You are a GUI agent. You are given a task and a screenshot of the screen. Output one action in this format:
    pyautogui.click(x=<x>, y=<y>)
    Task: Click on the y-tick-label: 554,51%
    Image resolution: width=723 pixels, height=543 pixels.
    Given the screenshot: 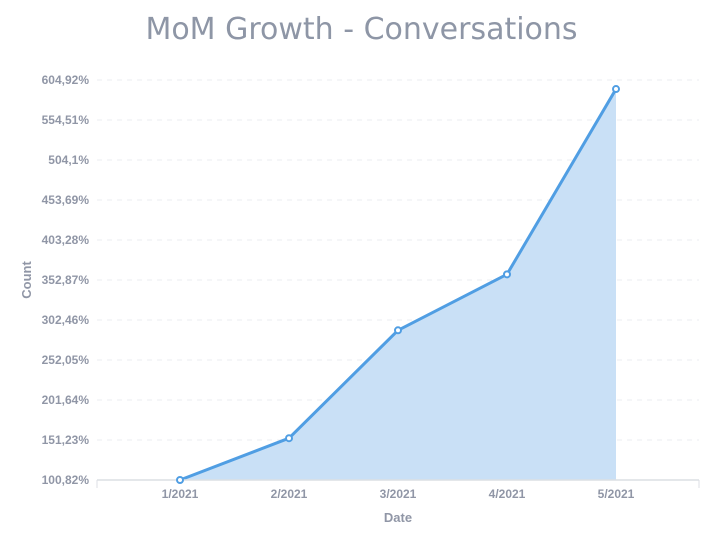 What is the action you would take?
    pyautogui.click(x=66, y=120)
    